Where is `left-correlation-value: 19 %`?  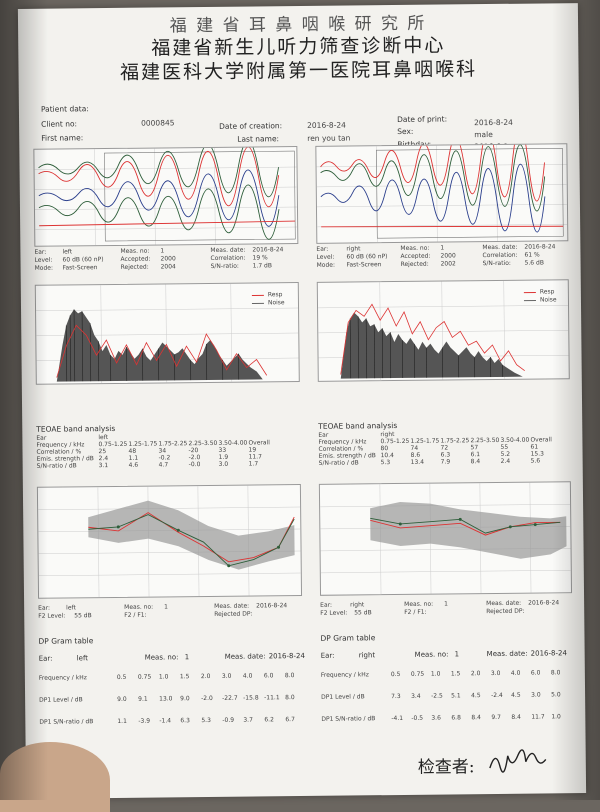
left-correlation-value: 19 % is located at coordinates (259, 257).